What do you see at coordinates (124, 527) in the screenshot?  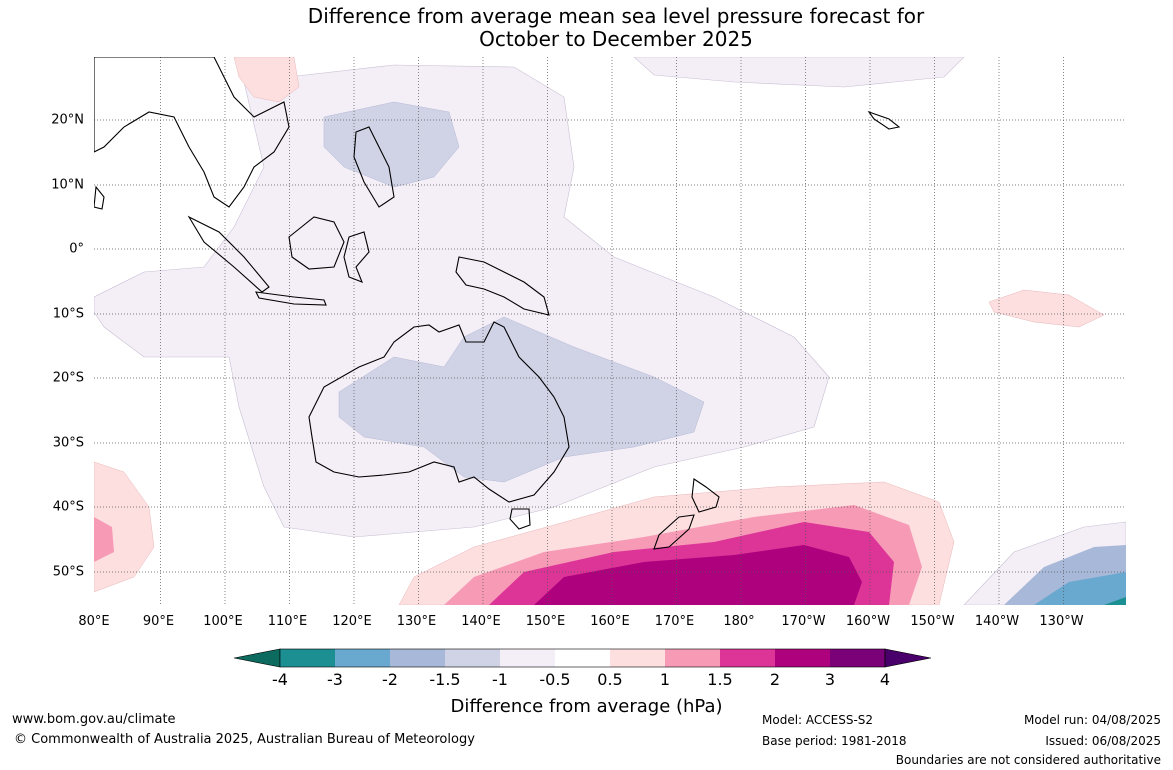 I see `anomaly-region-positive-west` at bounding box center [124, 527].